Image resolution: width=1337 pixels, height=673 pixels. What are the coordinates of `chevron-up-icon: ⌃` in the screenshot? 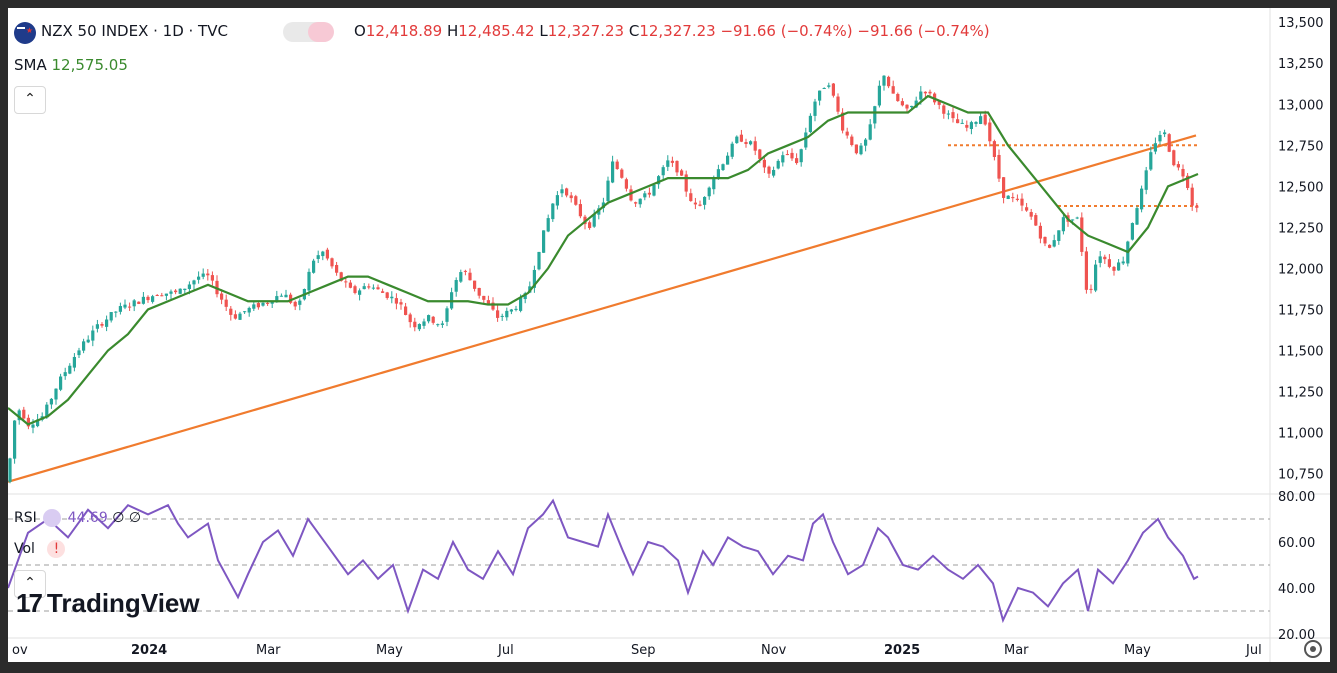 It's located at (30, 583).